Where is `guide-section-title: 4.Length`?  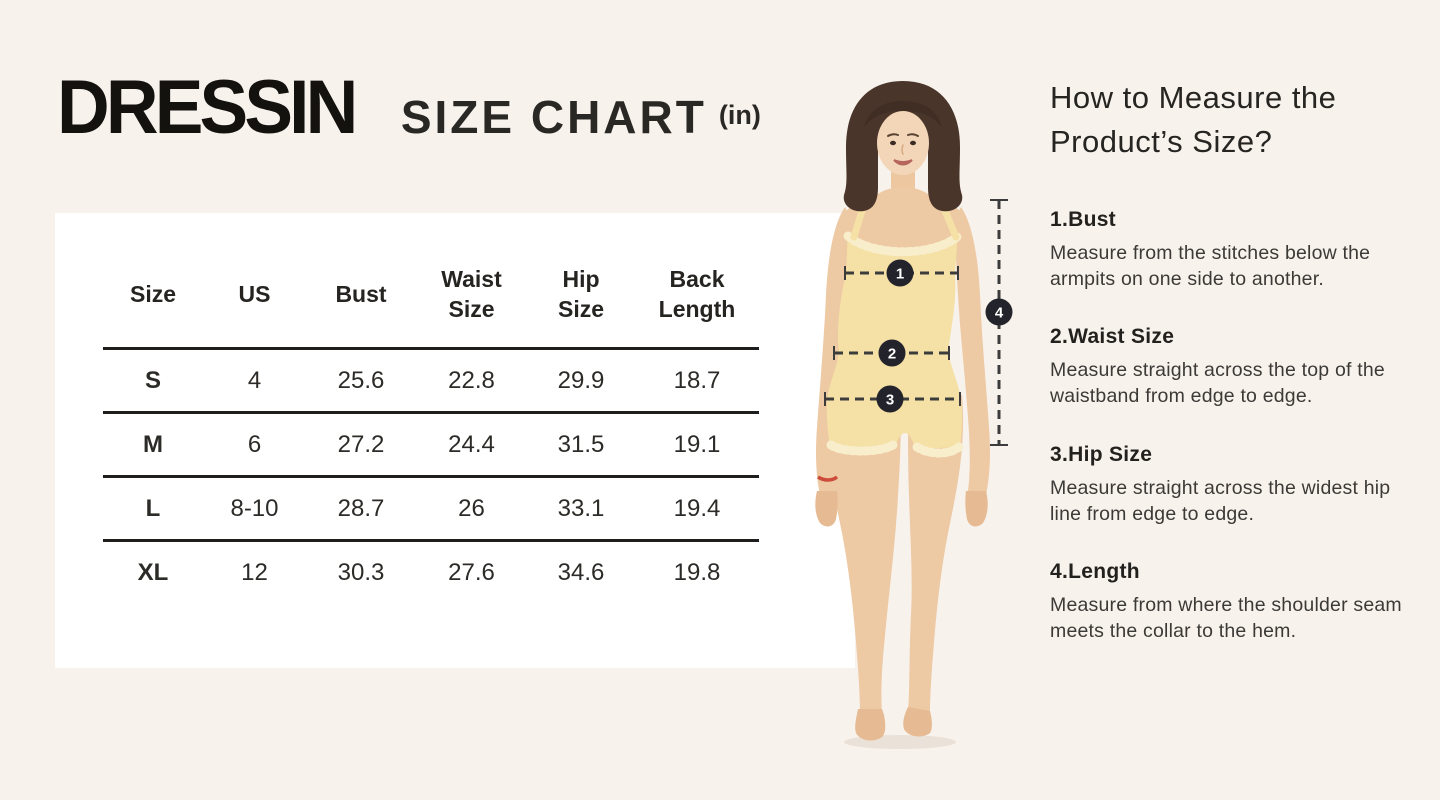 guide-section-title: 4.Length is located at coordinates (1095, 571).